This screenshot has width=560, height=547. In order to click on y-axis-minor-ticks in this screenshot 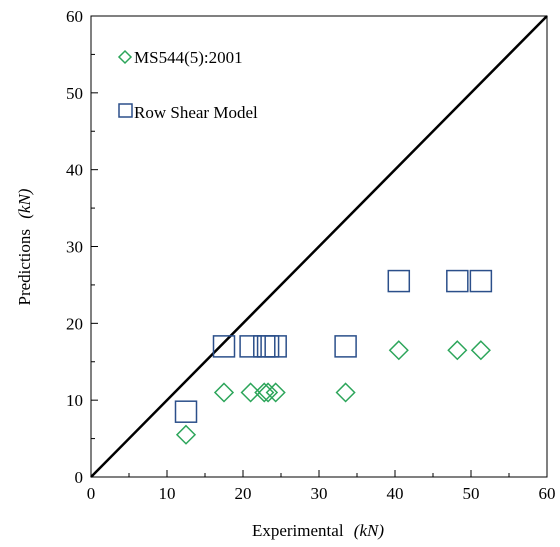, I will do `click(93, 246)`.